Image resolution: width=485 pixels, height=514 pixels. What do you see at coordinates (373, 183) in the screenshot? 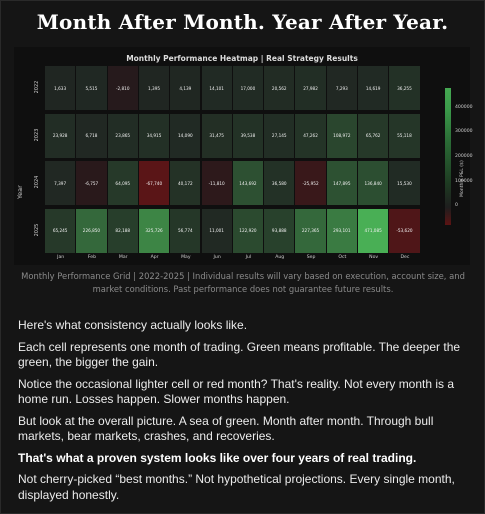
I see `heatmap-cell: 136,840` at bounding box center [373, 183].